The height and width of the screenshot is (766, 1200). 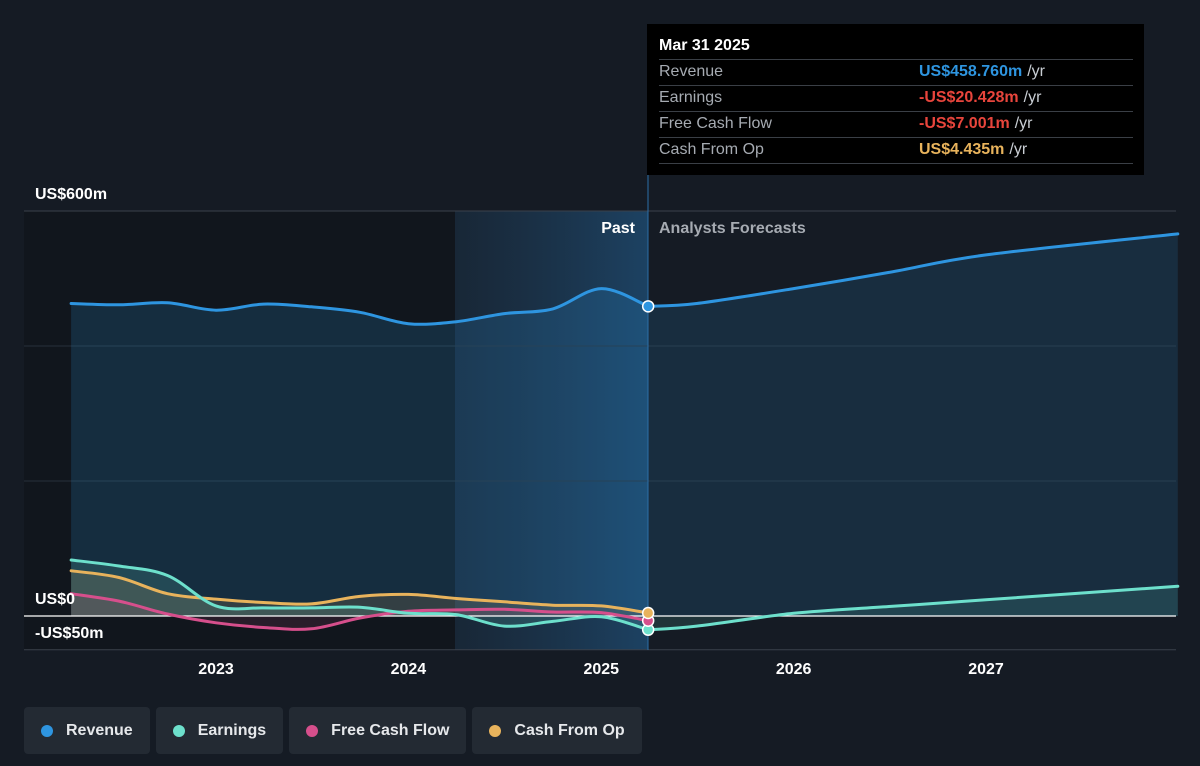 I want to click on legend-item-earnings: Earnings, so click(x=219, y=730).